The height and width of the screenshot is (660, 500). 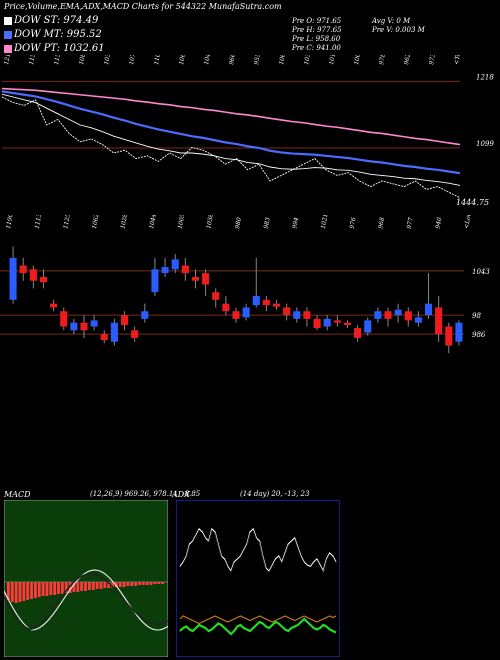 What do you see at coordinates (58, 34) in the screenshot?
I see `legend-mt: DOW MT: 995.52` at bounding box center [58, 34].